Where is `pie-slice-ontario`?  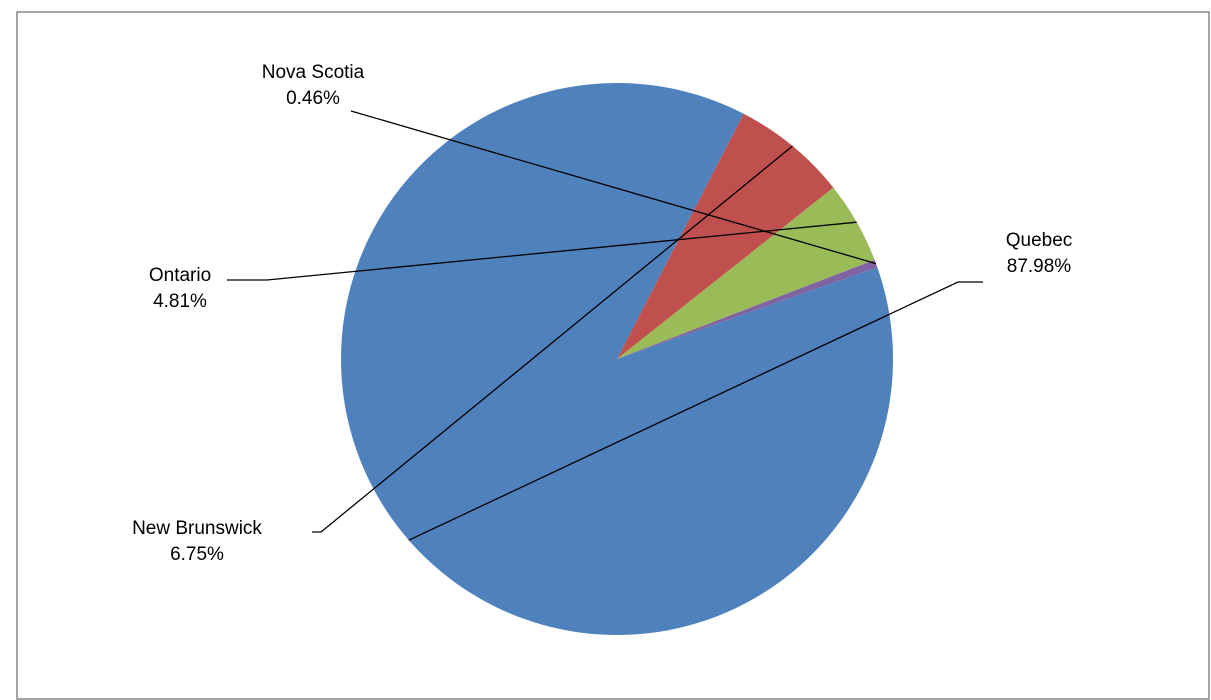
pie-slice-ontario is located at coordinates (746, 273).